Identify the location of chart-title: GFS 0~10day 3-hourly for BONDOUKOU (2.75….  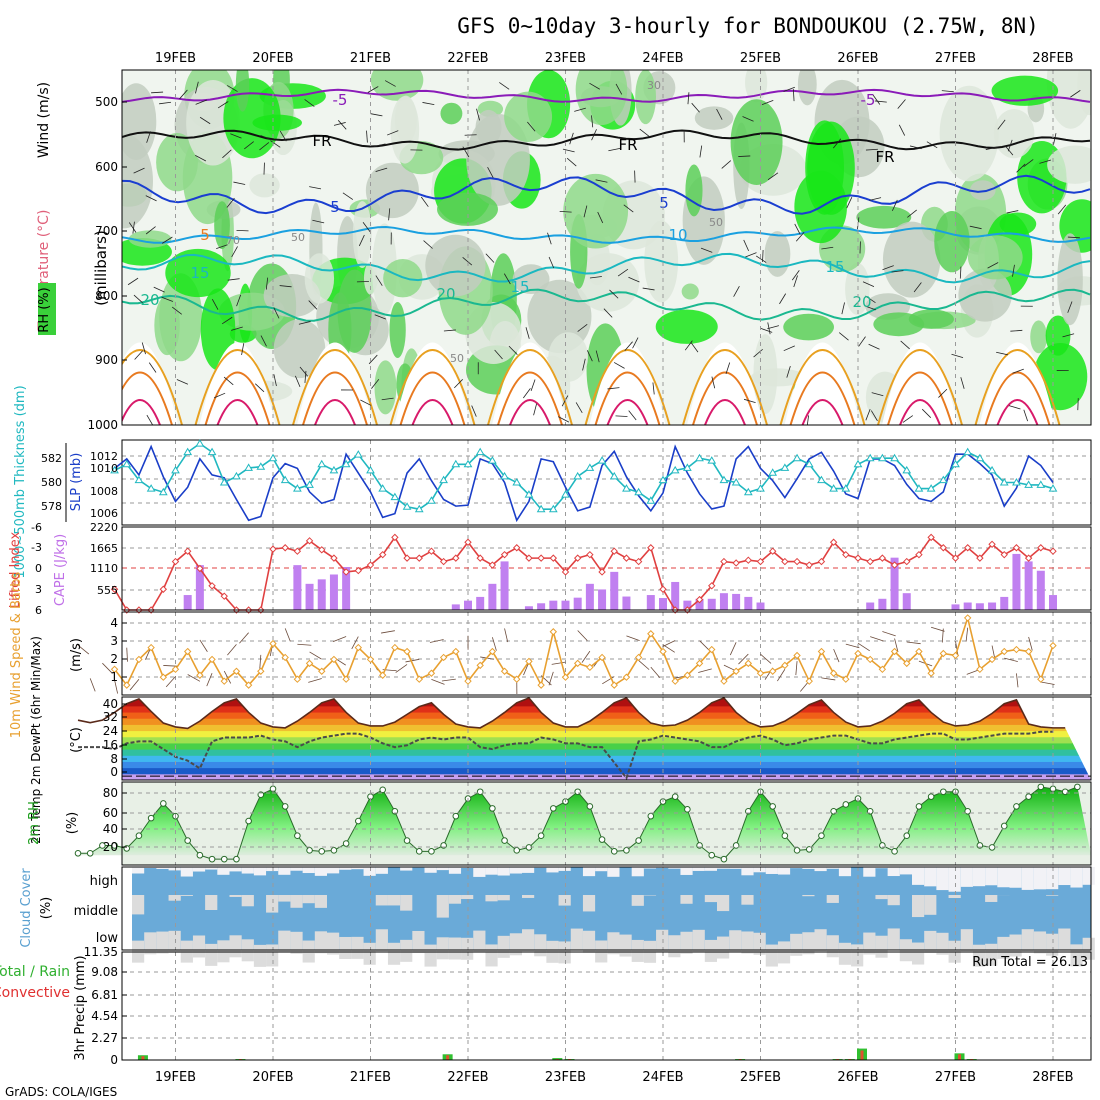
(748, 26).